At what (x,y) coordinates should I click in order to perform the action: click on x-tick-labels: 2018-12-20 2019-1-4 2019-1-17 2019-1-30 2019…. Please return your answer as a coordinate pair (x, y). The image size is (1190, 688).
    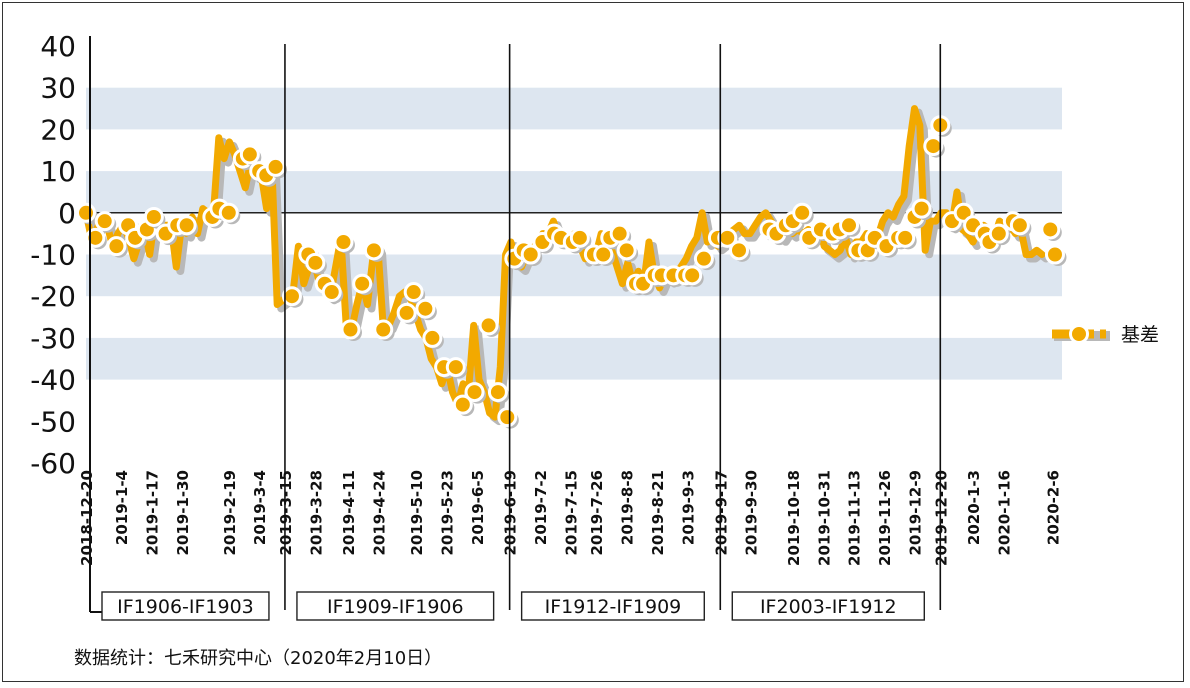
    Looking at the image, I should click on (570, 518).